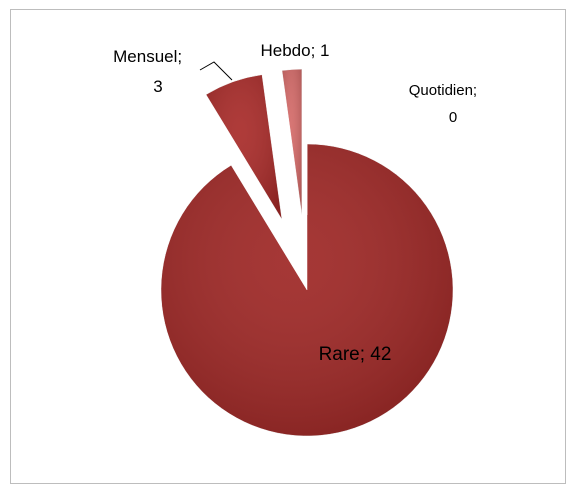  Describe the element at coordinates (295, 50) in the screenshot. I see `data-label: Hebdo; 1` at that location.